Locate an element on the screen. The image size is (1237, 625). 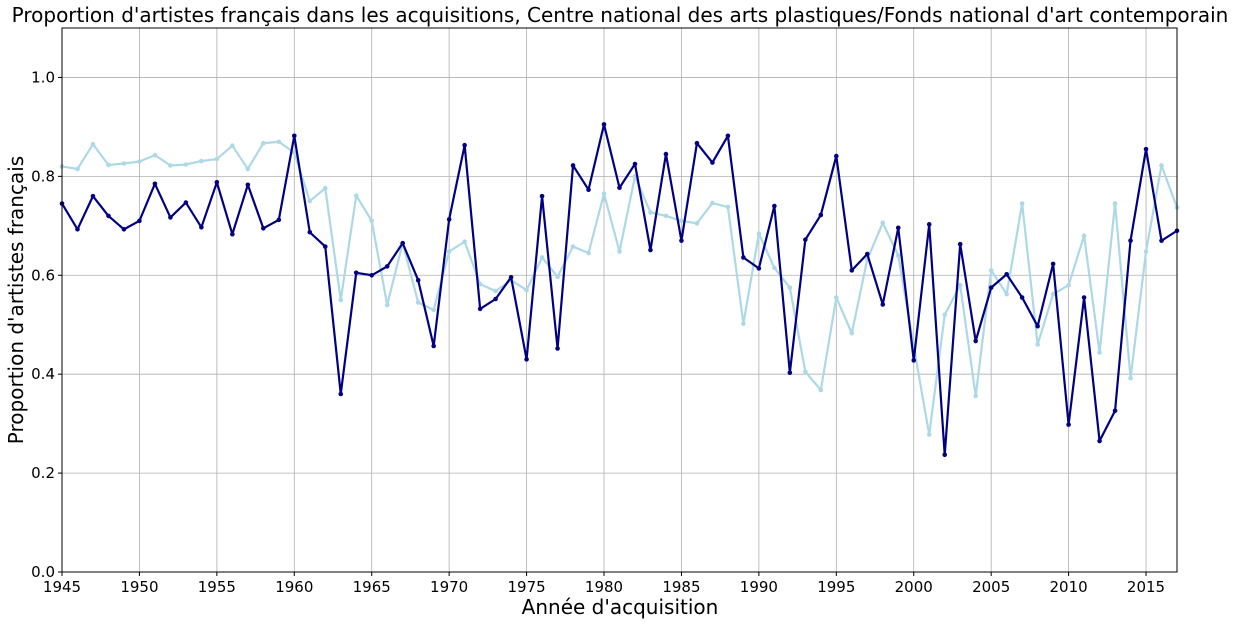
x-tick-label: 1985 is located at coordinates (681, 587).